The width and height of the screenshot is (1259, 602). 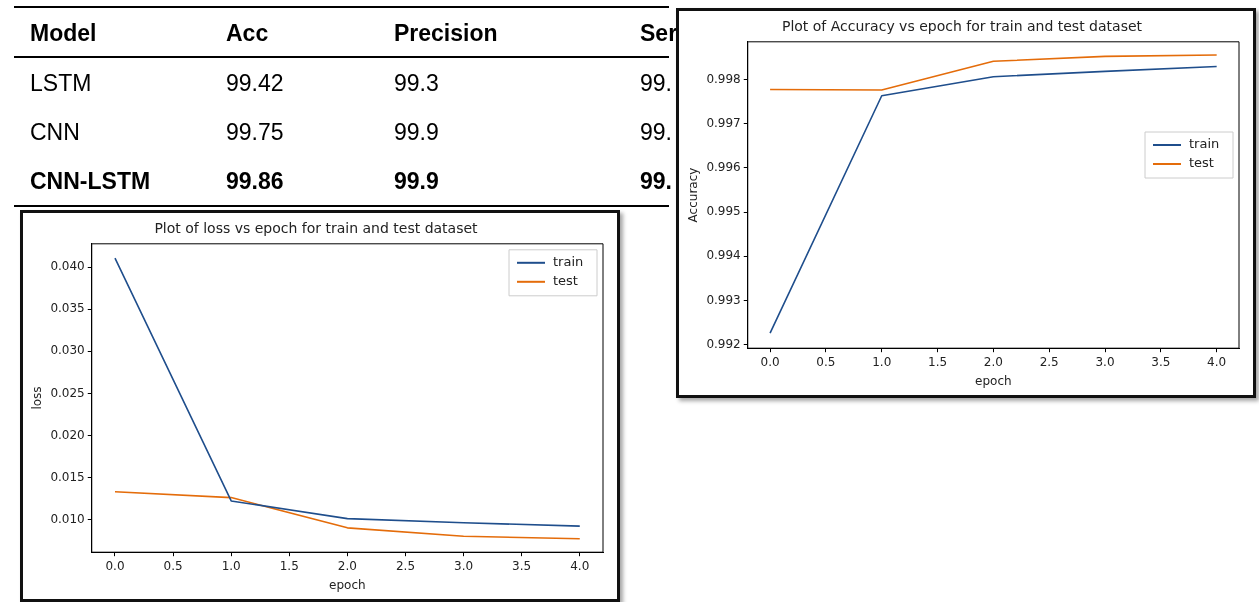 I want to click on y-tick-label: 0.010, so click(x=67, y=518).